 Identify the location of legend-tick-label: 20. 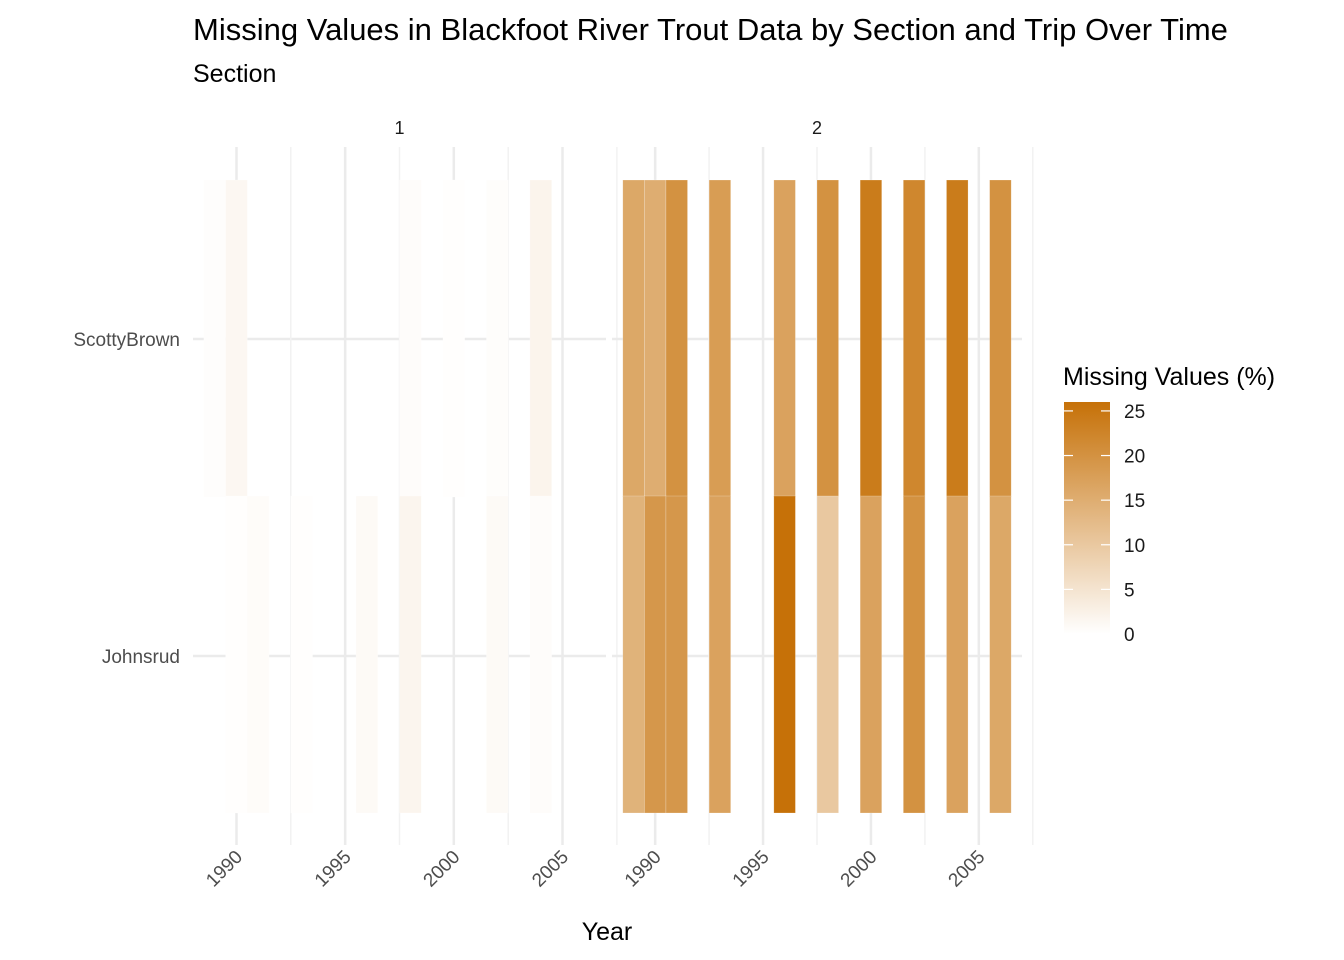
(1134, 457).